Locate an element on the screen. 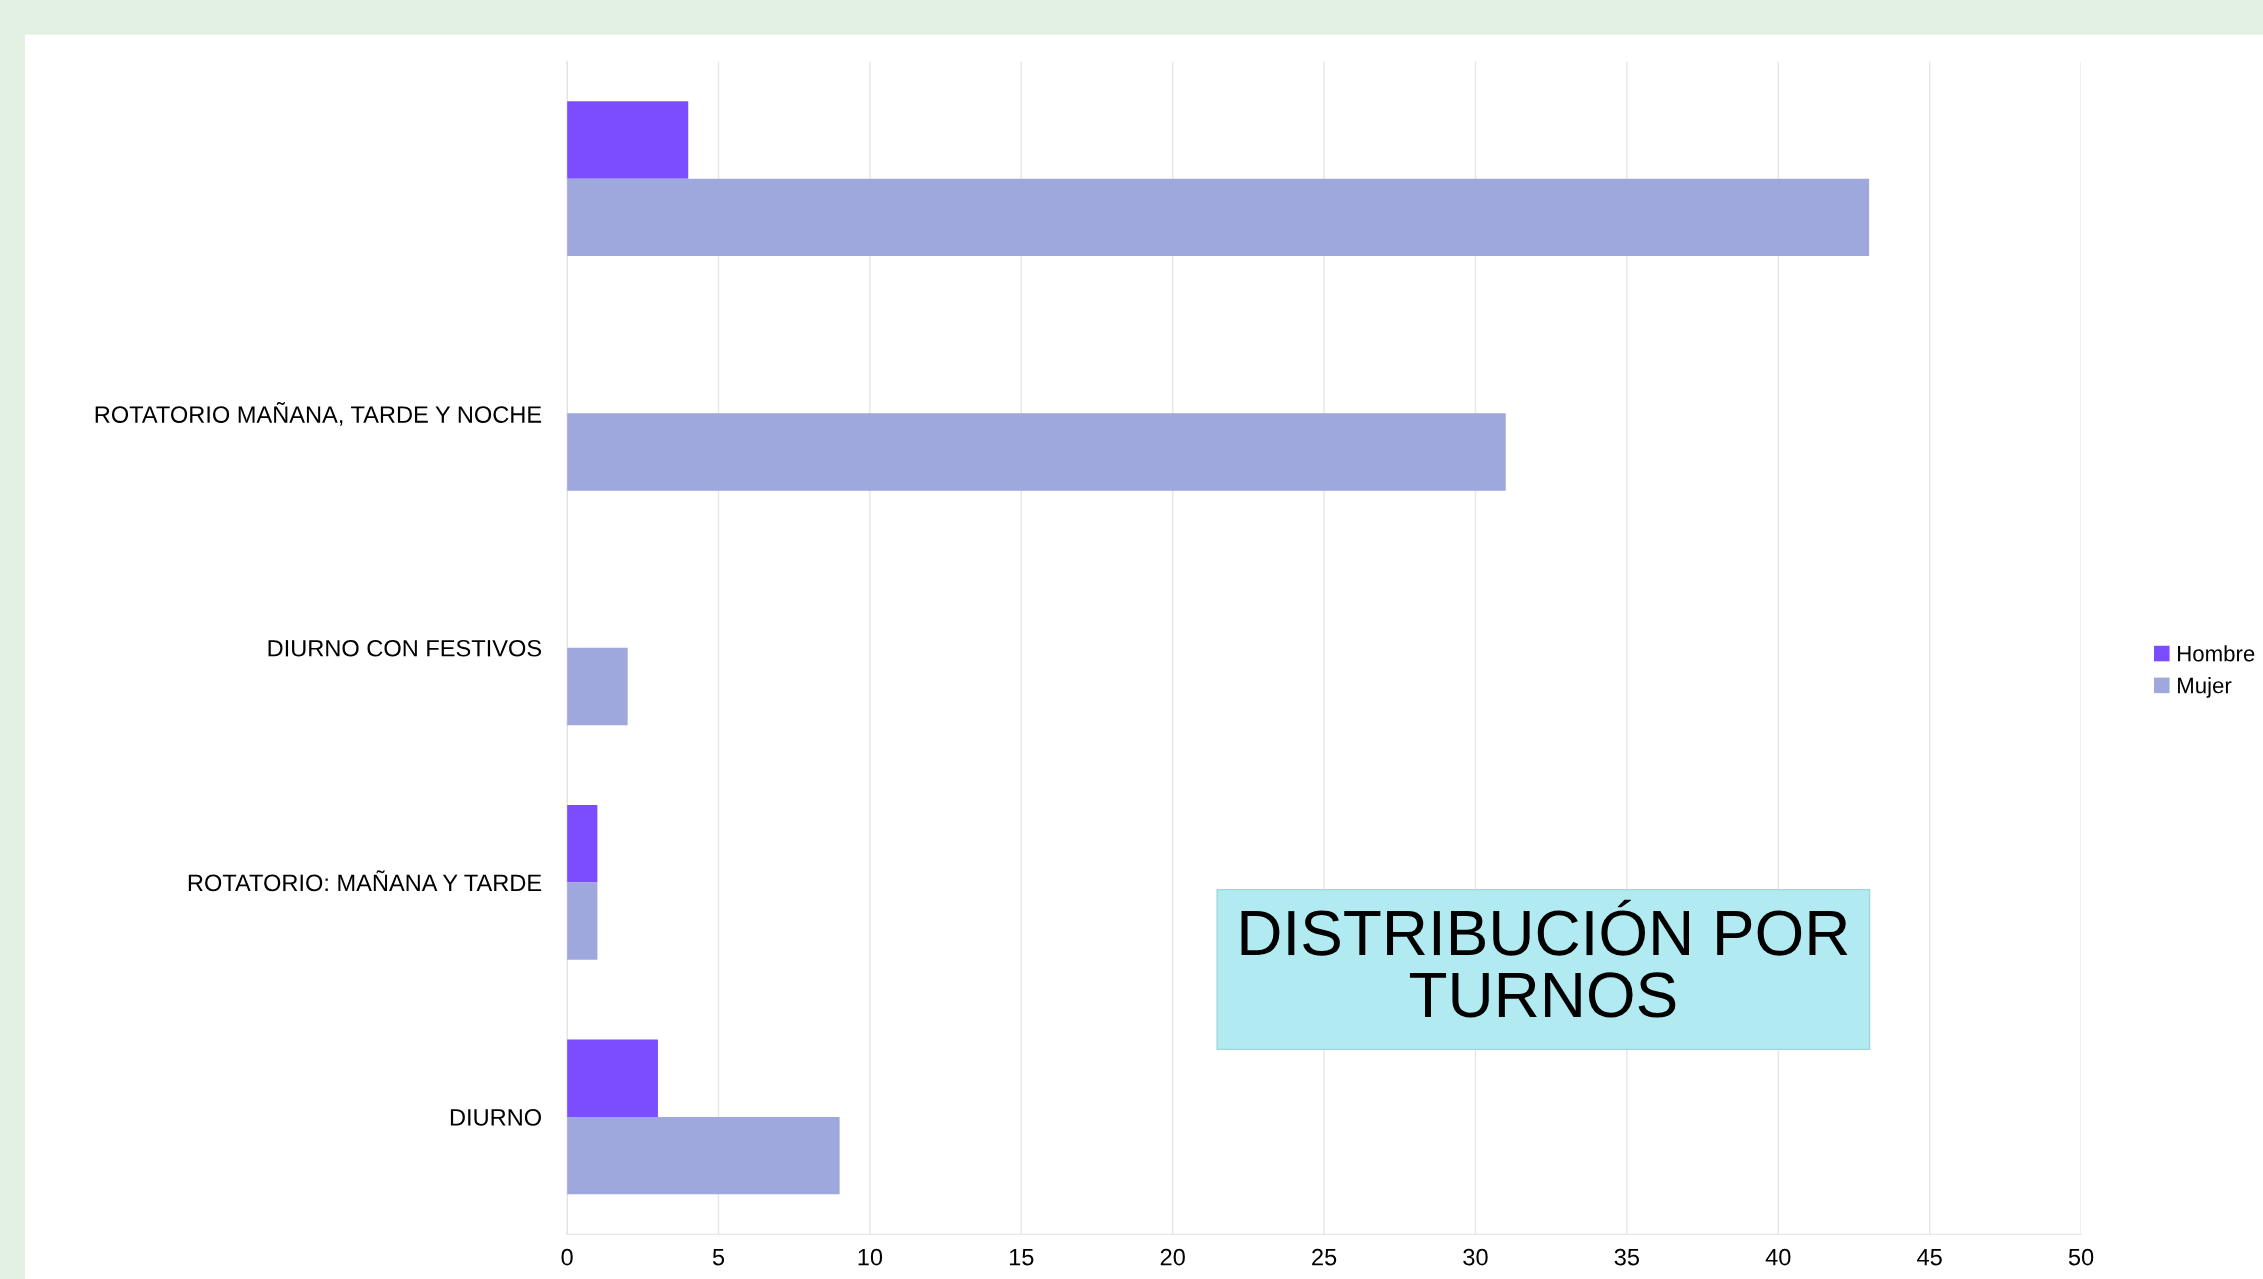 The width and height of the screenshot is (2263, 1279). y-tick-label: DIURNO is located at coordinates (495, 1117).